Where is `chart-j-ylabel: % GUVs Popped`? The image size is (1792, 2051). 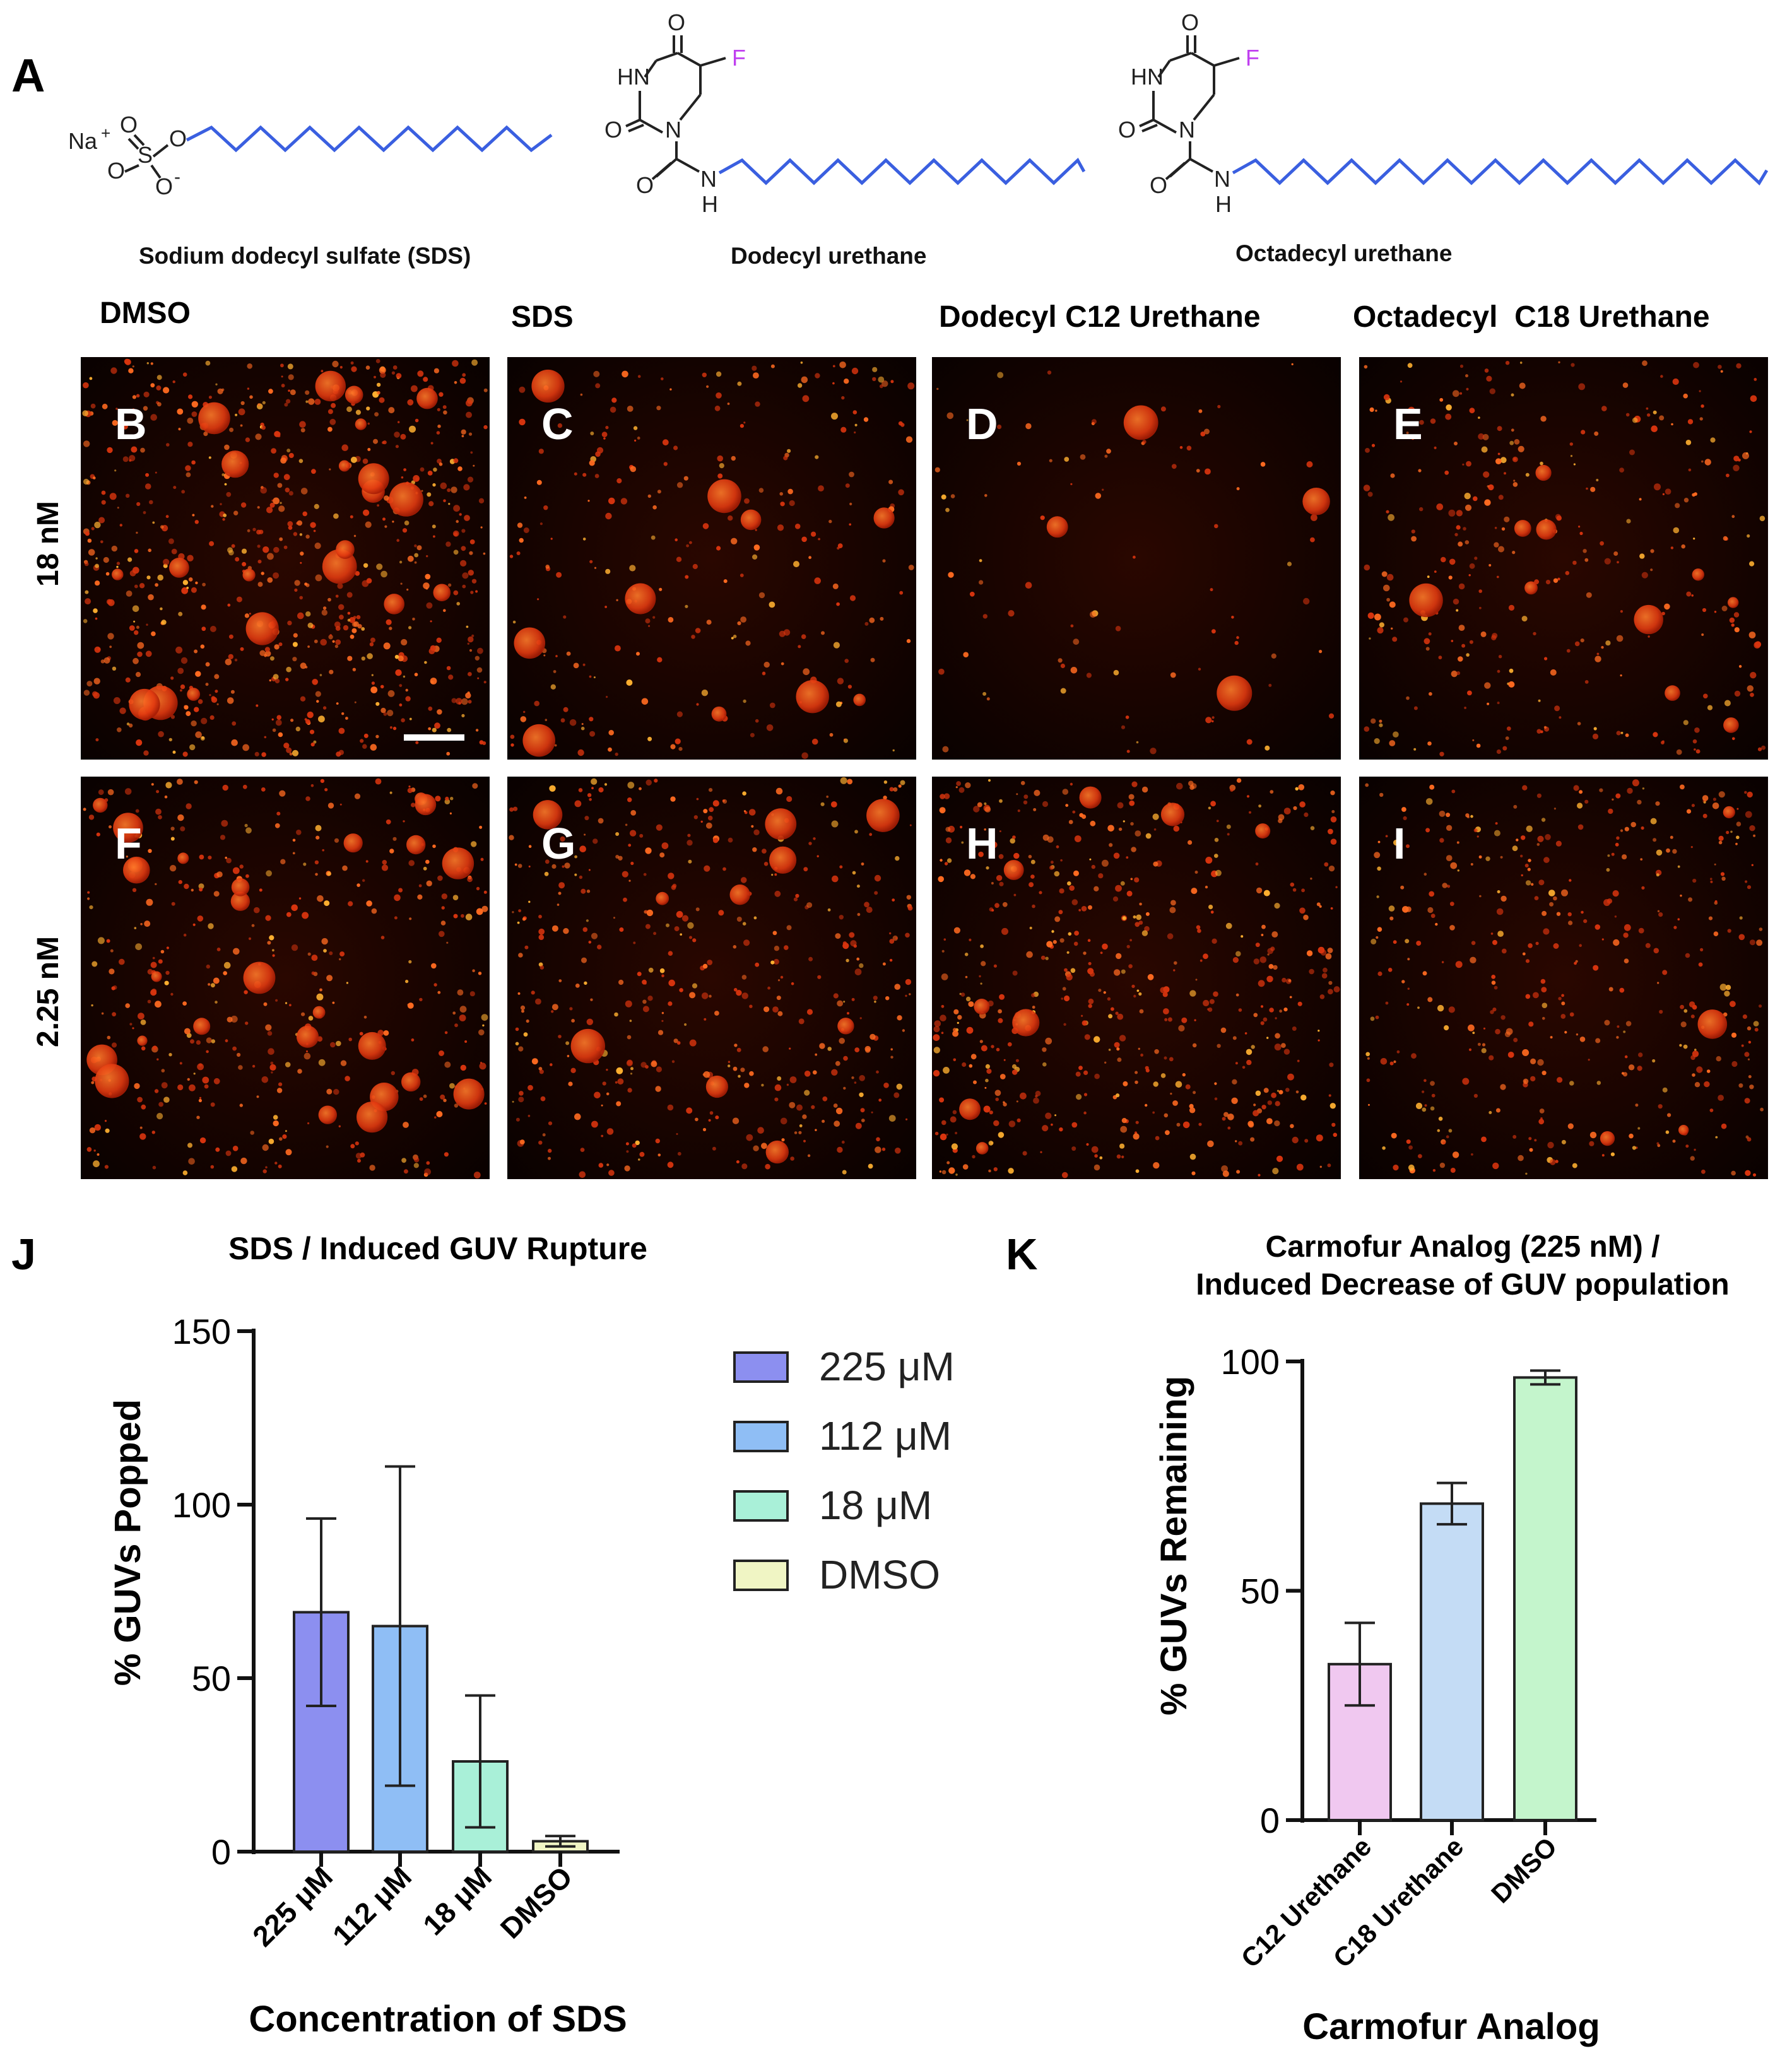
chart-j-ylabel: % GUVs Popped is located at coordinates (127, 1542).